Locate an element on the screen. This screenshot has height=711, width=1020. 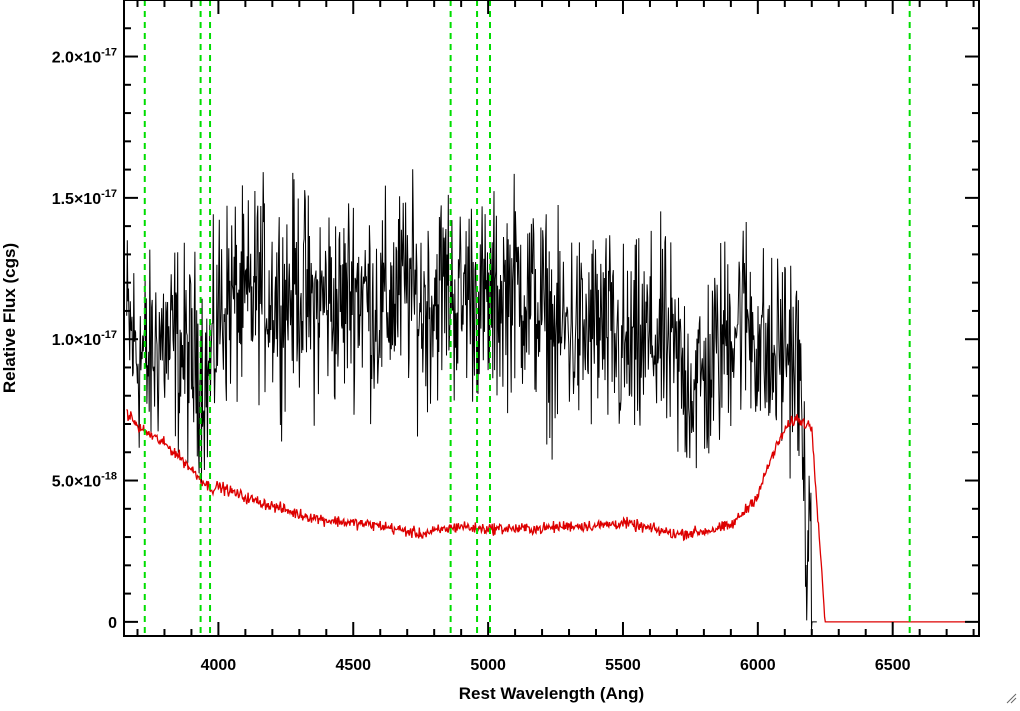
x-tick-label: 4500 is located at coordinates (353, 665).